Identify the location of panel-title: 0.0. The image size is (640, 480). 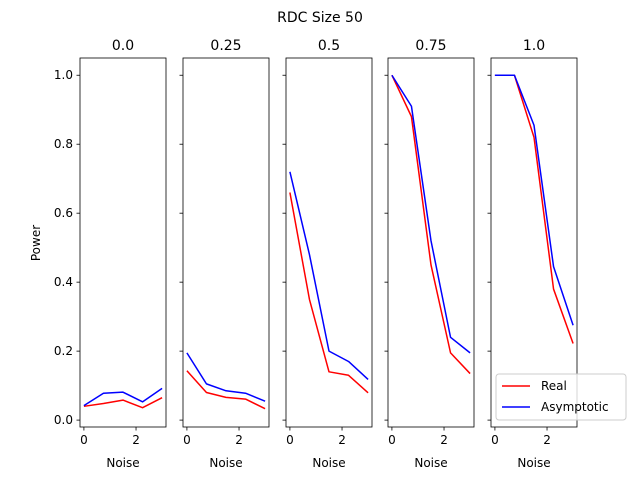
(123, 46).